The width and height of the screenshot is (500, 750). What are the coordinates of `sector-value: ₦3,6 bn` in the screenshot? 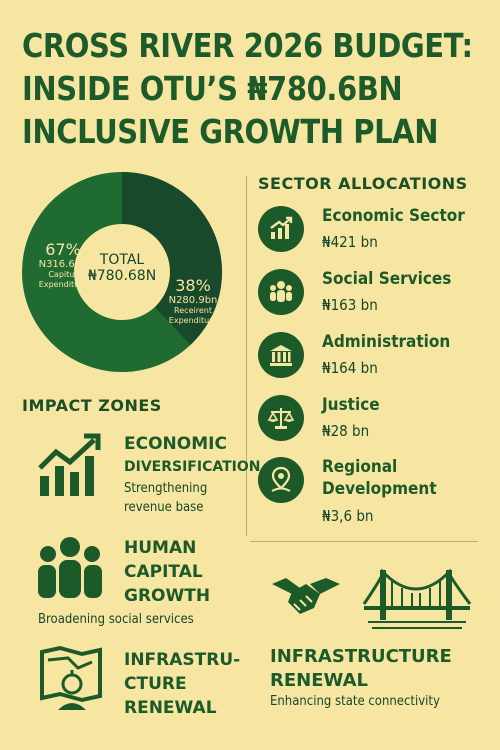 It's located at (348, 516).